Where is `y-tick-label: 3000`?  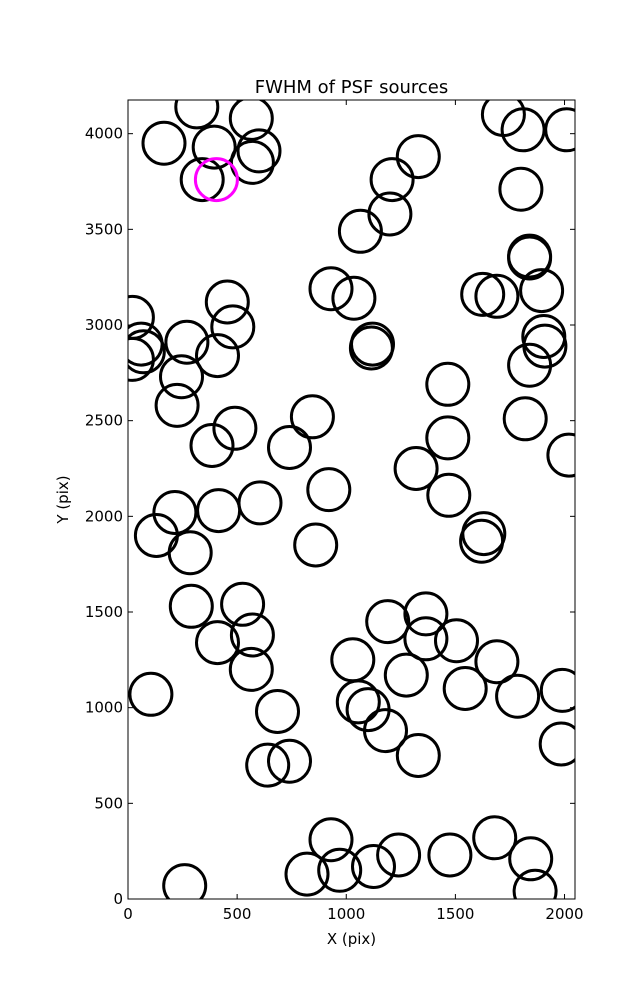
y-tick-label: 3000 is located at coordinates (104, 325).